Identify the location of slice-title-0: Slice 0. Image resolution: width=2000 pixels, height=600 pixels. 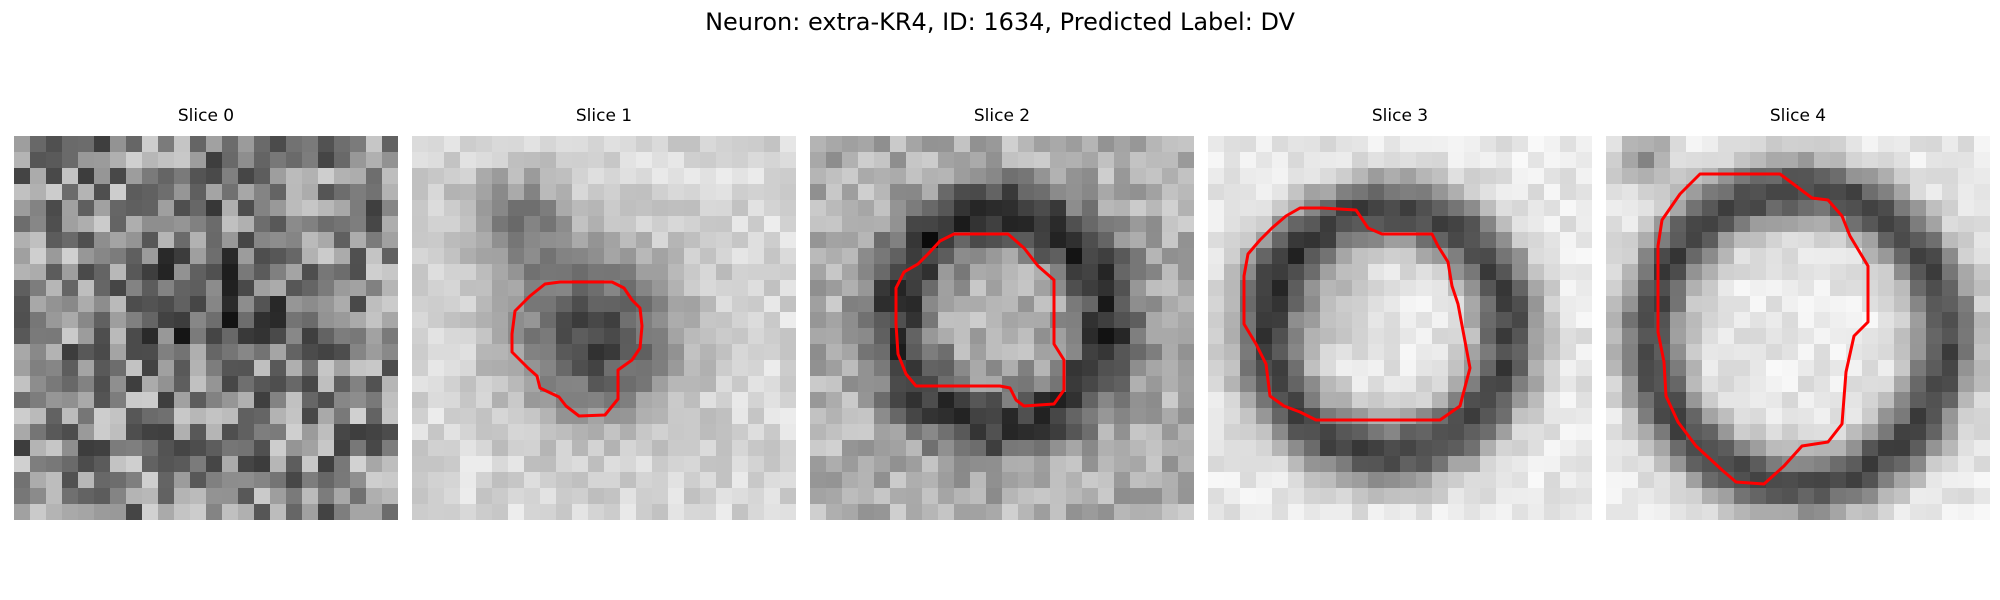
(206, 116).